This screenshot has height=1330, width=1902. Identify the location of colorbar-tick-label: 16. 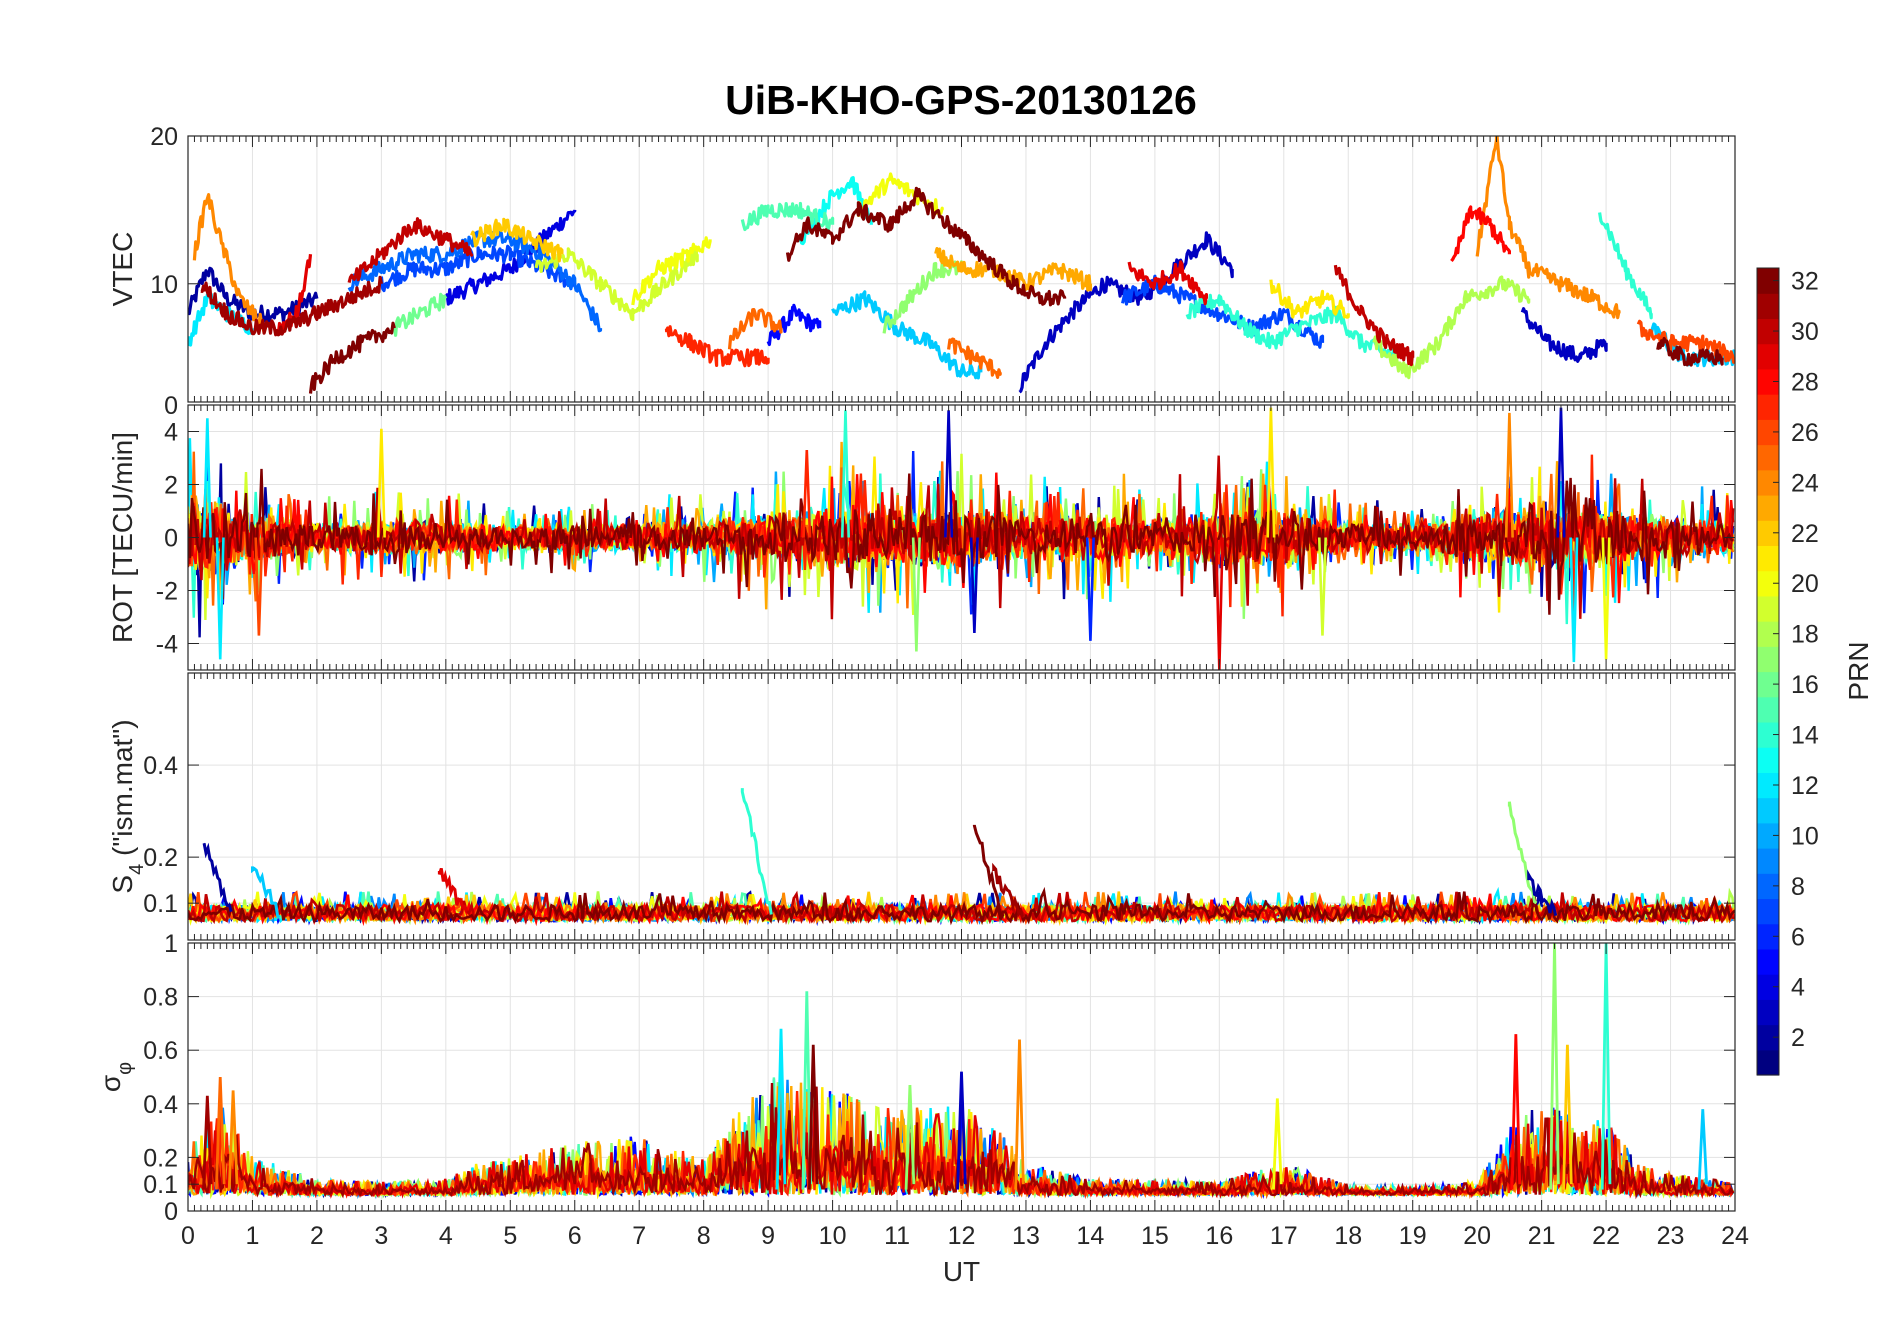
(1805, 685).